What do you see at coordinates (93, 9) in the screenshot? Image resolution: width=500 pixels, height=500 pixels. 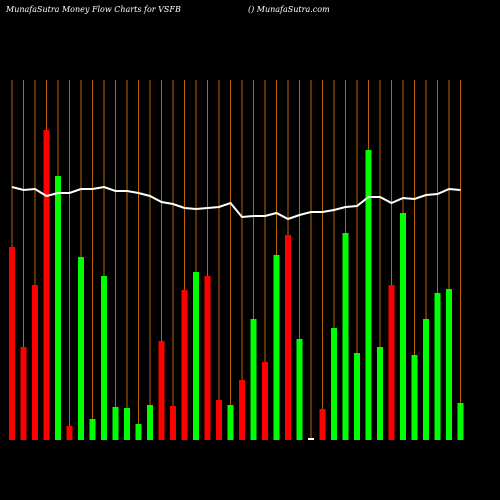 I see `chart-title: MunafaSutra Money Flow Charts for VSFB` at bounding box center [93, 9].